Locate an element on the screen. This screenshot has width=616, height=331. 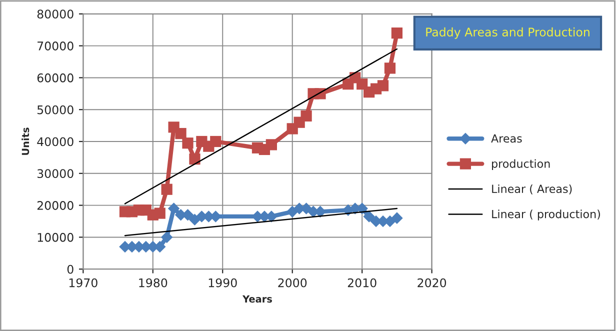
x-tick-label: 1970 is located at coordinates (83, 283).